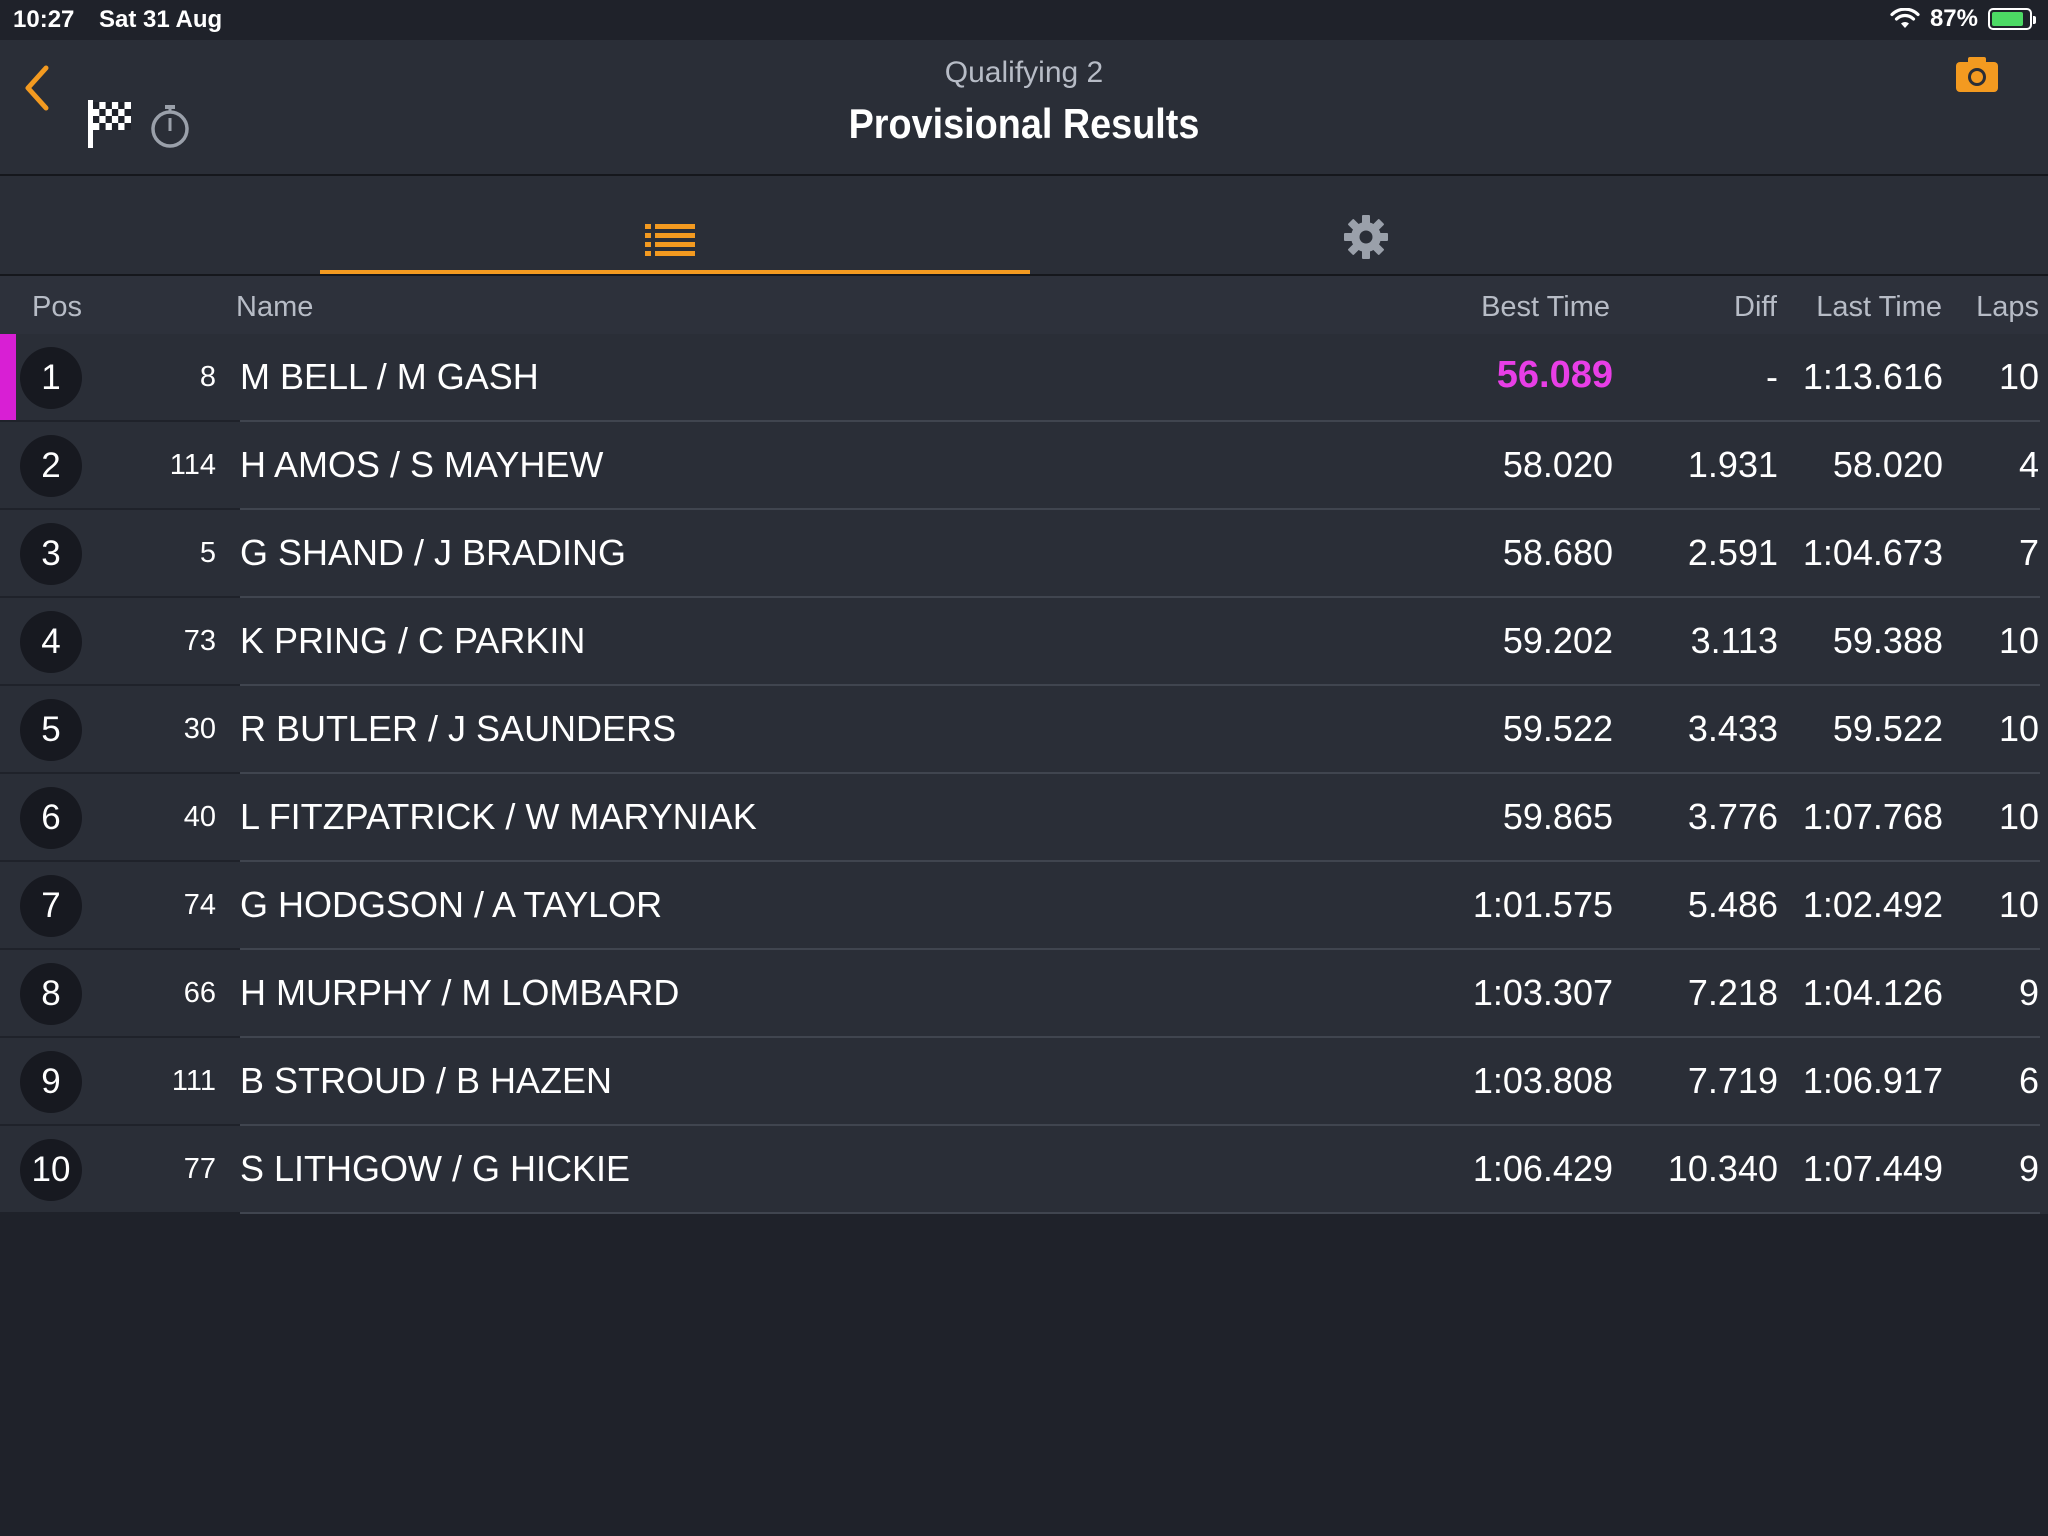 The height and width of the screenshot is (1536, 2048). What do you see at coordinates (1557, 640) in the screenshot?
I see `best-time: 59.202` at bounding box center [1557, 640].